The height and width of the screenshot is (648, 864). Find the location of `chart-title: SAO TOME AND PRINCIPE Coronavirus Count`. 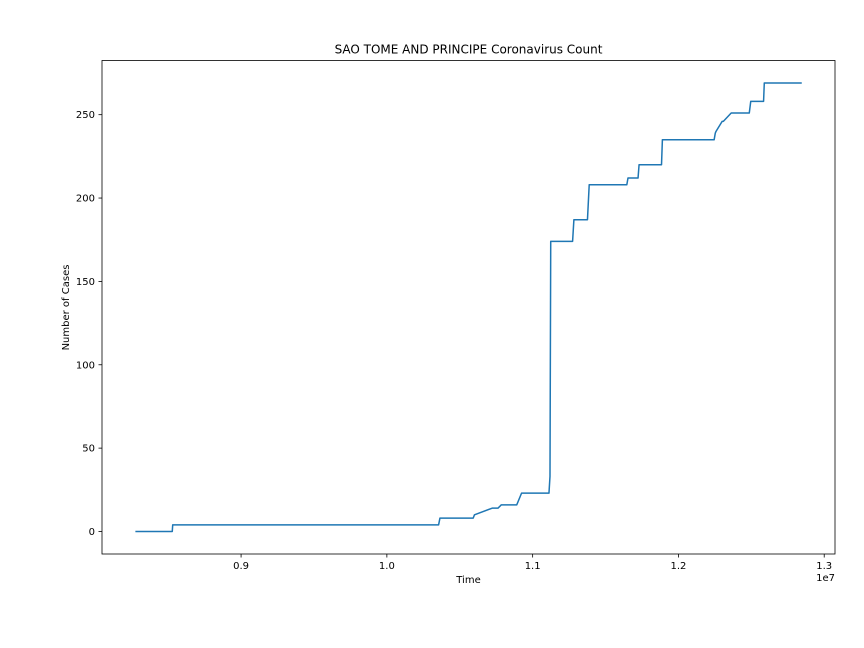

chart-title: SAO TOME AND PRINCIPE Coronavirus Count is located at coordinates (469, 50).